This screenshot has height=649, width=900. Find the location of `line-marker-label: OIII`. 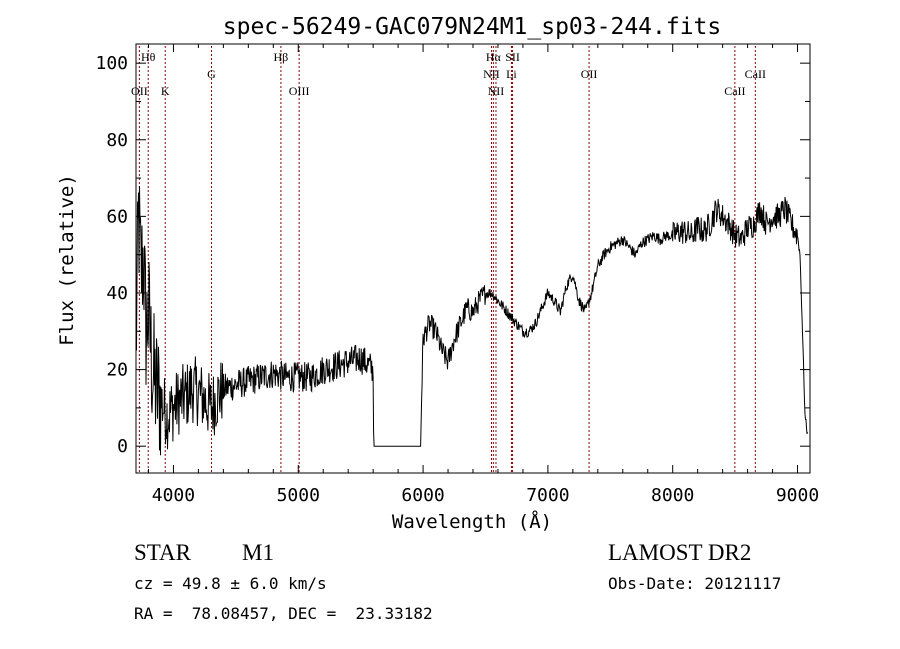

line-marker-label: OIII is located at coordinates (299, 91).